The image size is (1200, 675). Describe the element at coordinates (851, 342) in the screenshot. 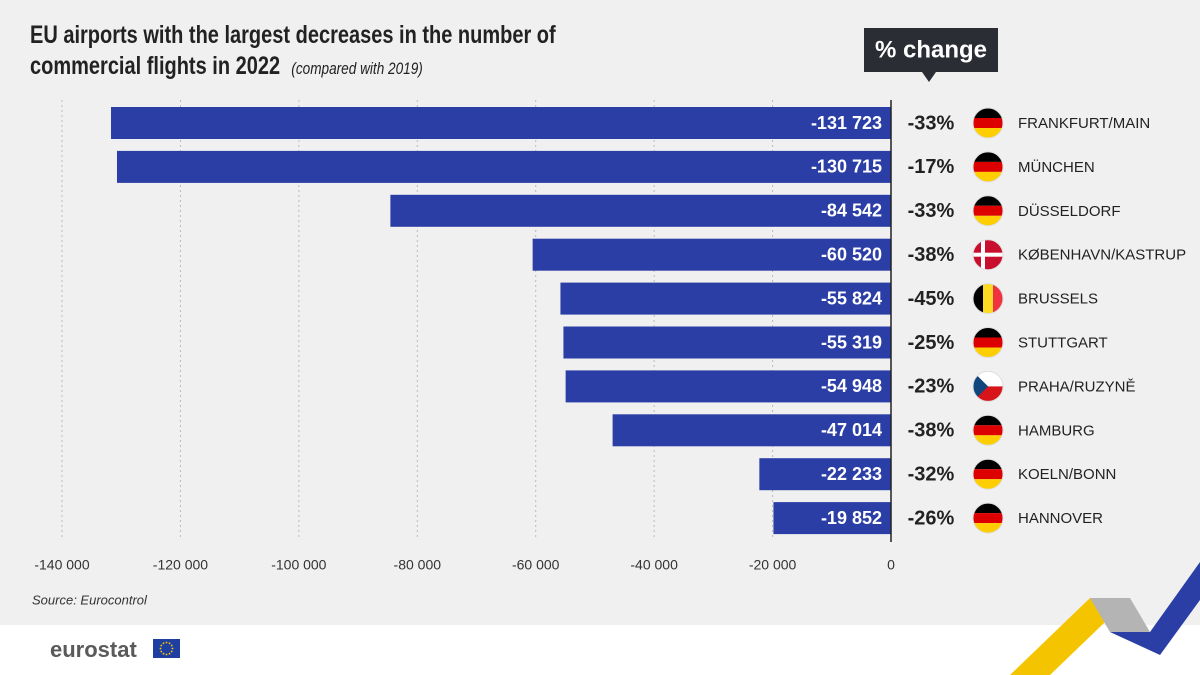

I see `value-label: -55 319` at that location.